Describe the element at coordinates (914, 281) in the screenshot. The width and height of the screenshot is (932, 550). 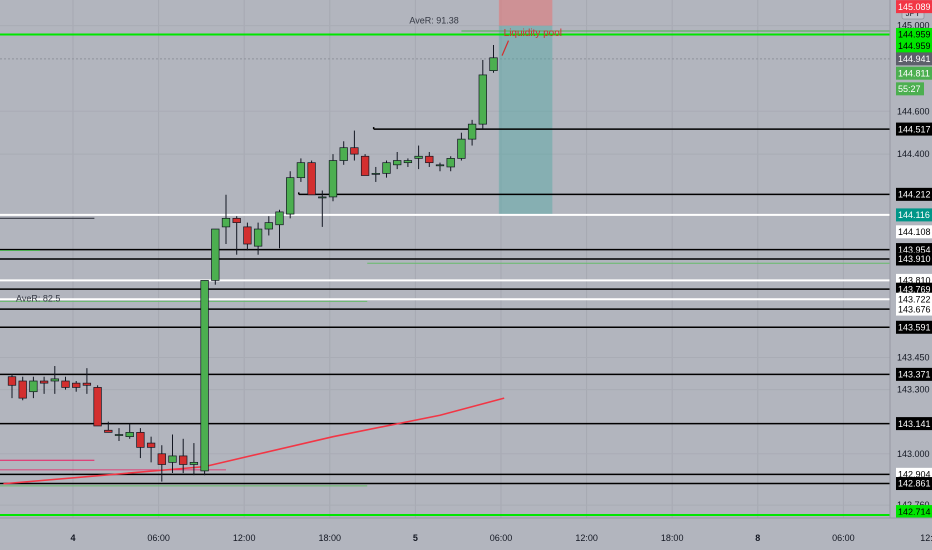
I see `price-label-text: 143.810` at that location.